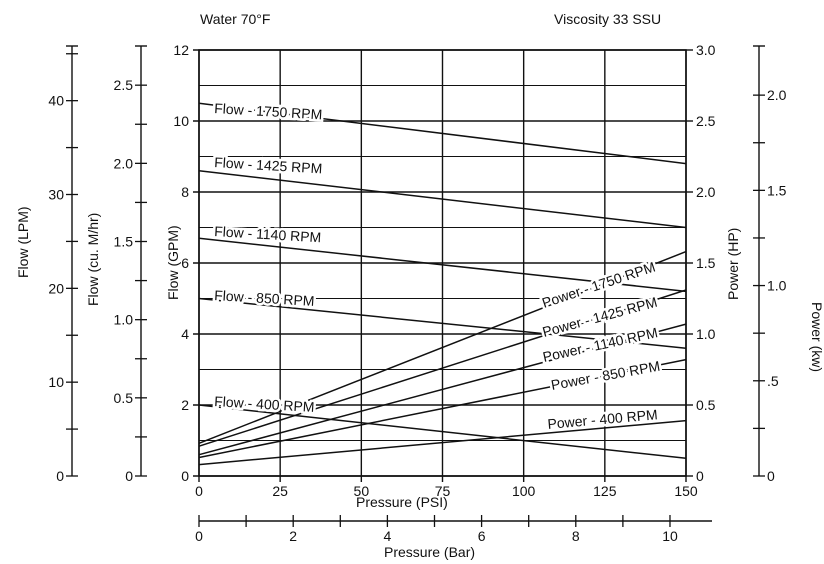  Describe the element at coordinates (56, 382) in the screenshot. I see `lpm-tick-label: 10` at that location.